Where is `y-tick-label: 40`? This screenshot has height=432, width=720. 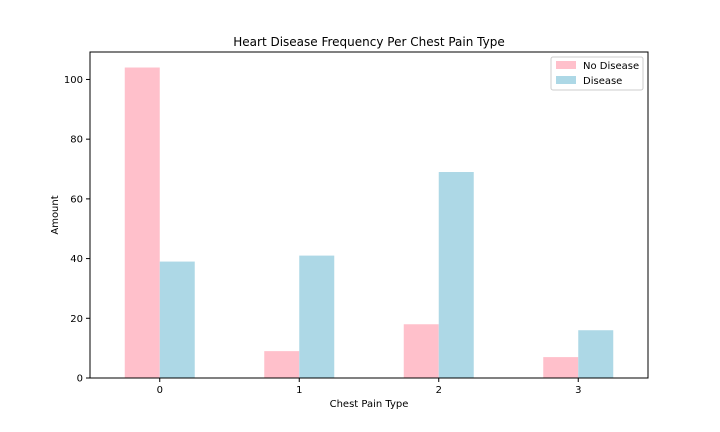 y-tick-label: 40 is located at coordinates (76, 259).